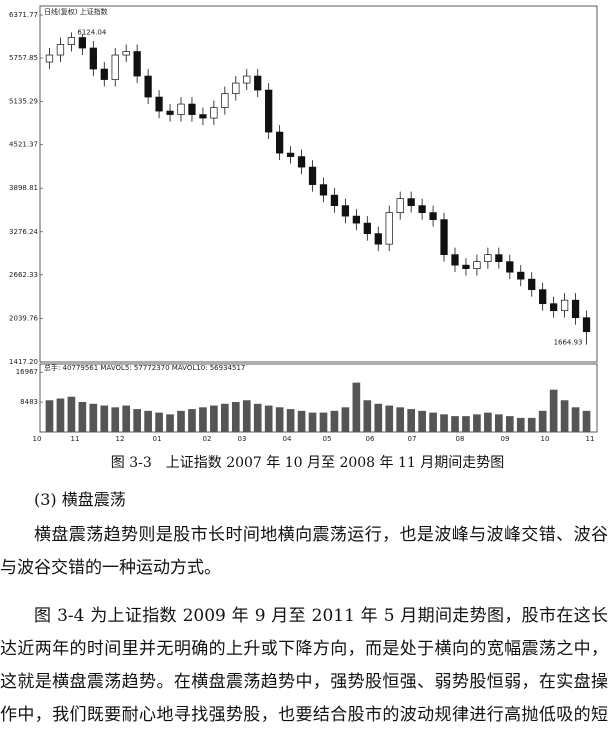 This screenshot has height=732, width=615. I want to click on x-tick-label: 10, so click(37, 439).